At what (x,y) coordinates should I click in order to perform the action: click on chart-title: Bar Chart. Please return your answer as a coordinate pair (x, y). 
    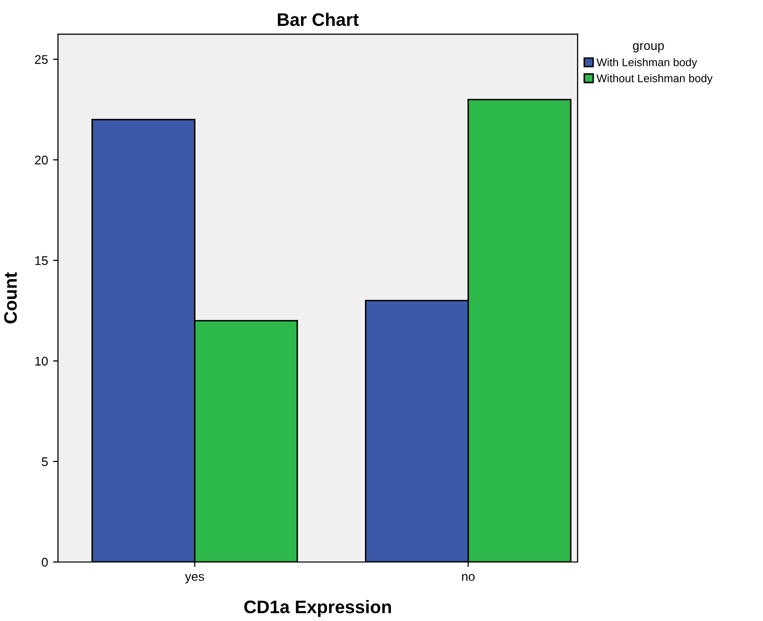
    Looking at the image, I should click on (318, 19).